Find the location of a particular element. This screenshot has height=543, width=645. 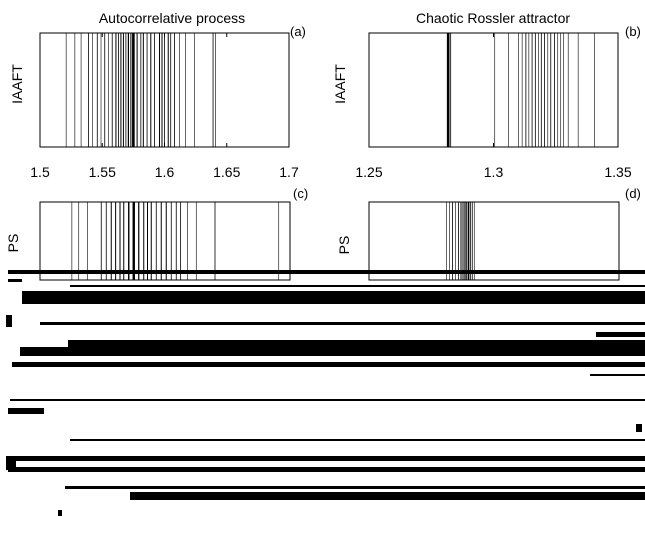

panel-b-title: Chaotic Rossler attractor is located at coordinates (493, 18).